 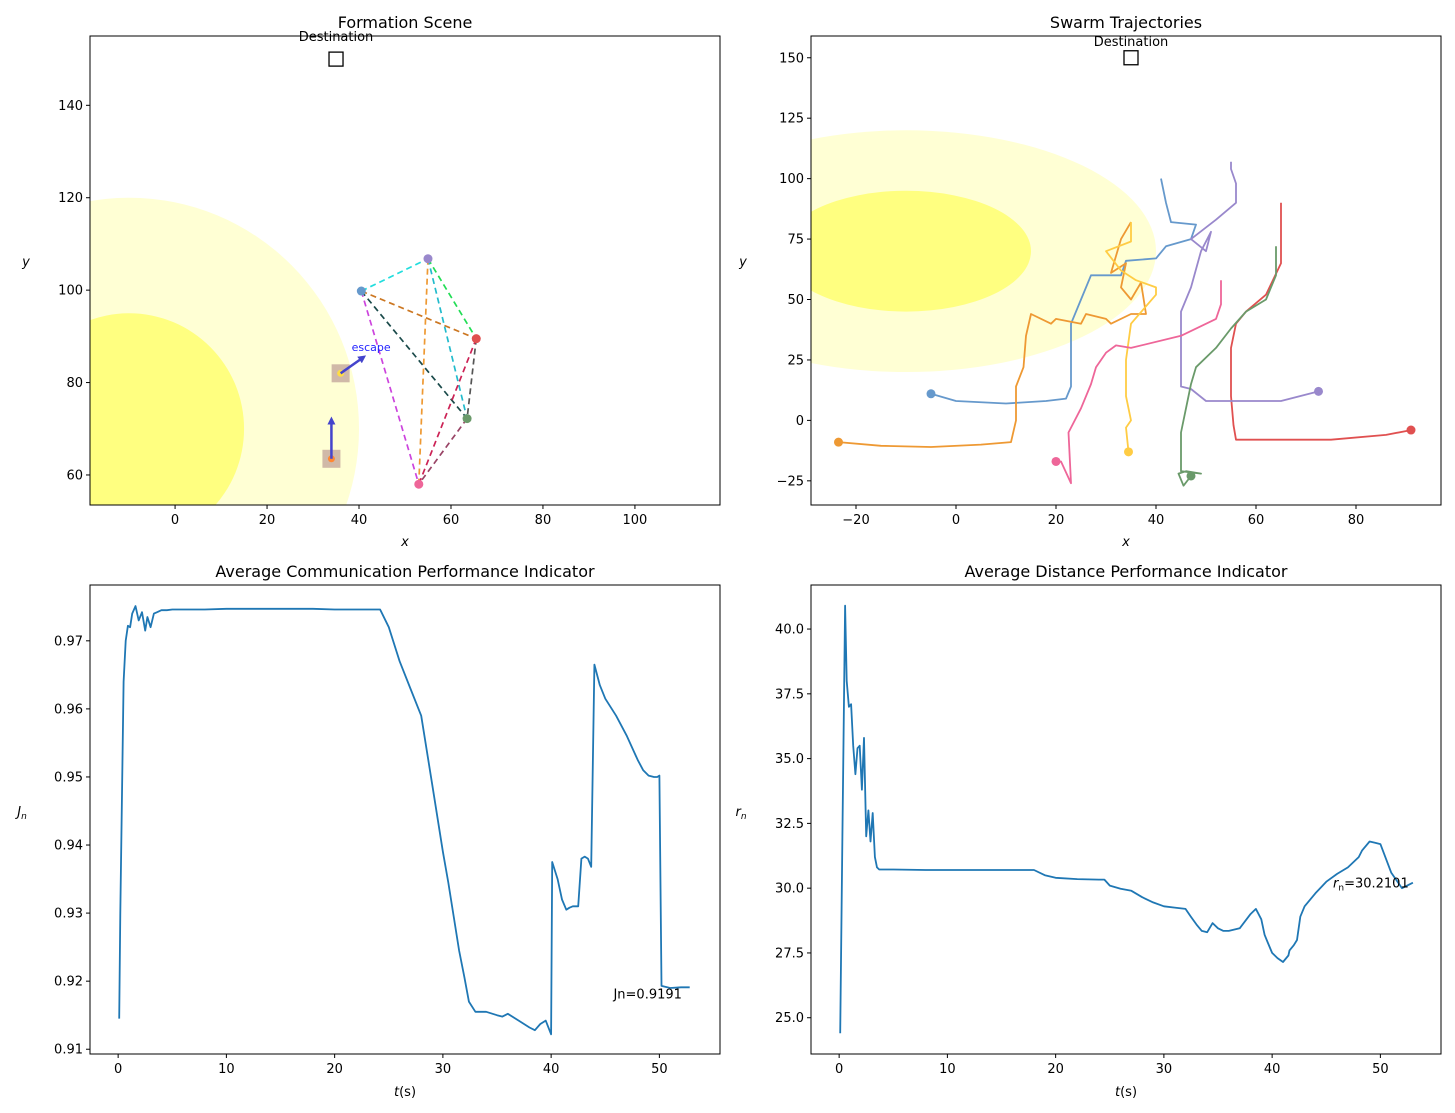 What do you see at coordinates (740, 813) in the screenshot?
I see `distance-indicator-ylabel: rn` at bounding box center [740, 813].